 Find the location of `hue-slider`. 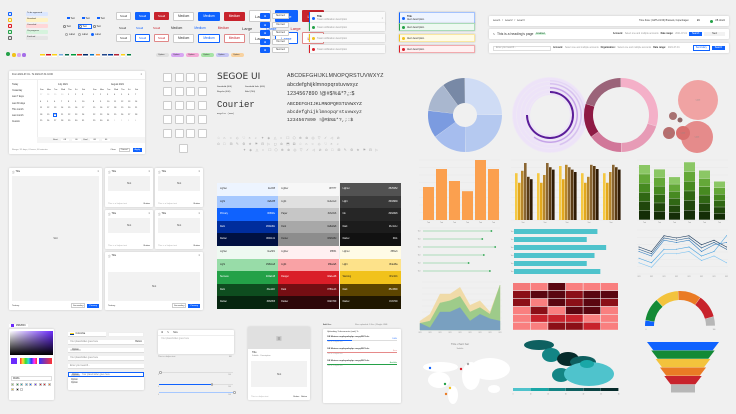

hue-slider is located at coordinates (28, 361).